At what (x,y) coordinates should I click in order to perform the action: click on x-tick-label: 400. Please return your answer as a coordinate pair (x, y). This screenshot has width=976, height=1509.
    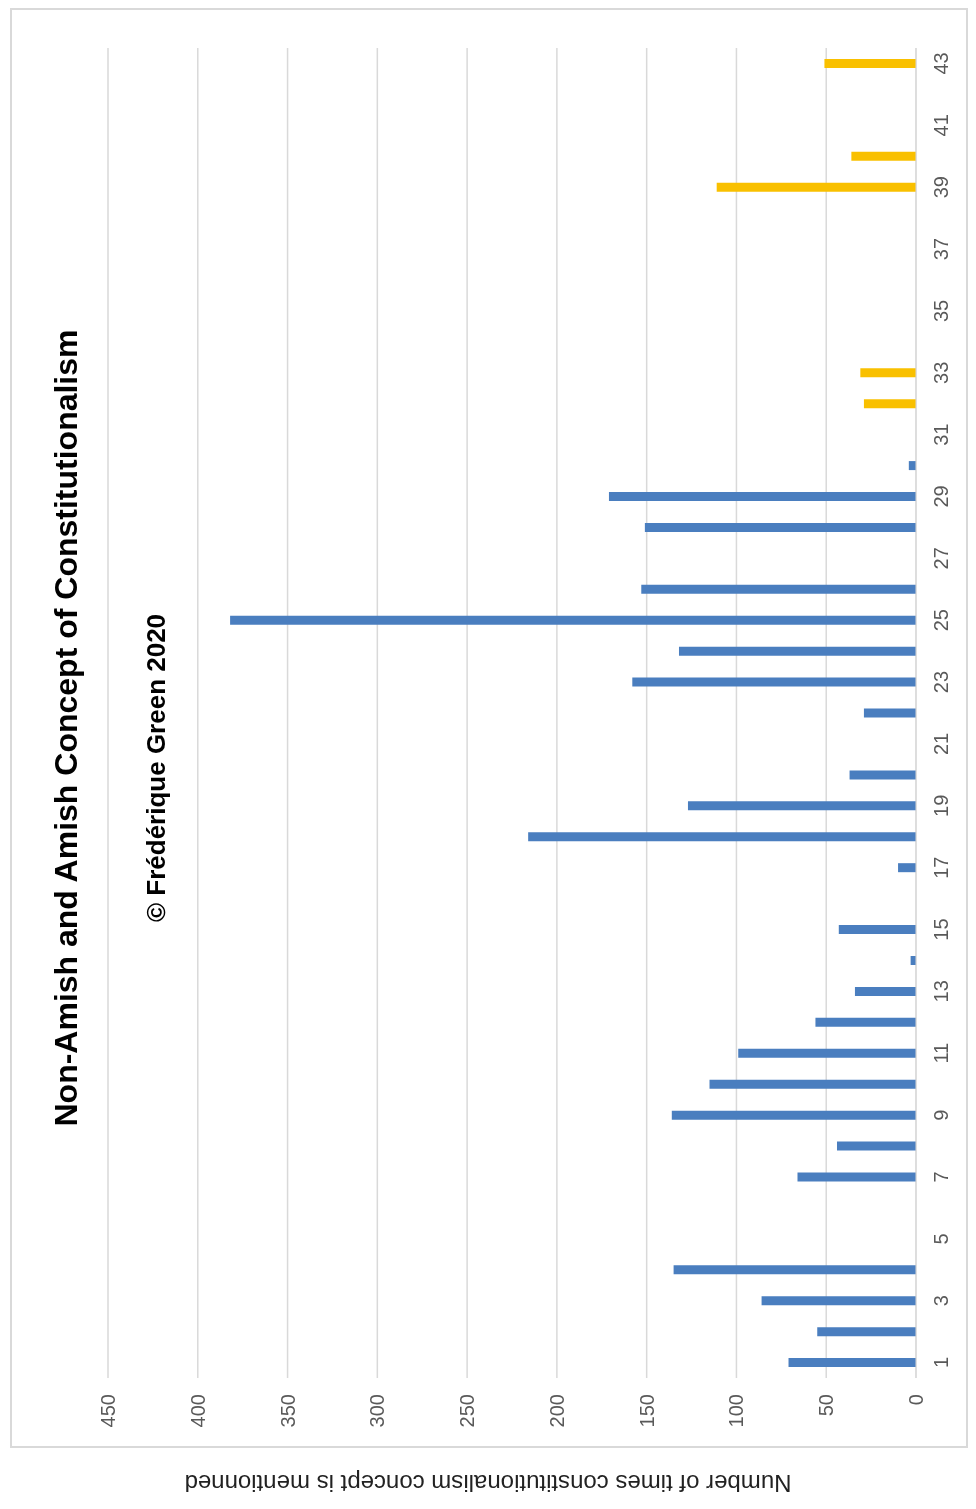
    Looking at the image, I should click on (197, 1411).